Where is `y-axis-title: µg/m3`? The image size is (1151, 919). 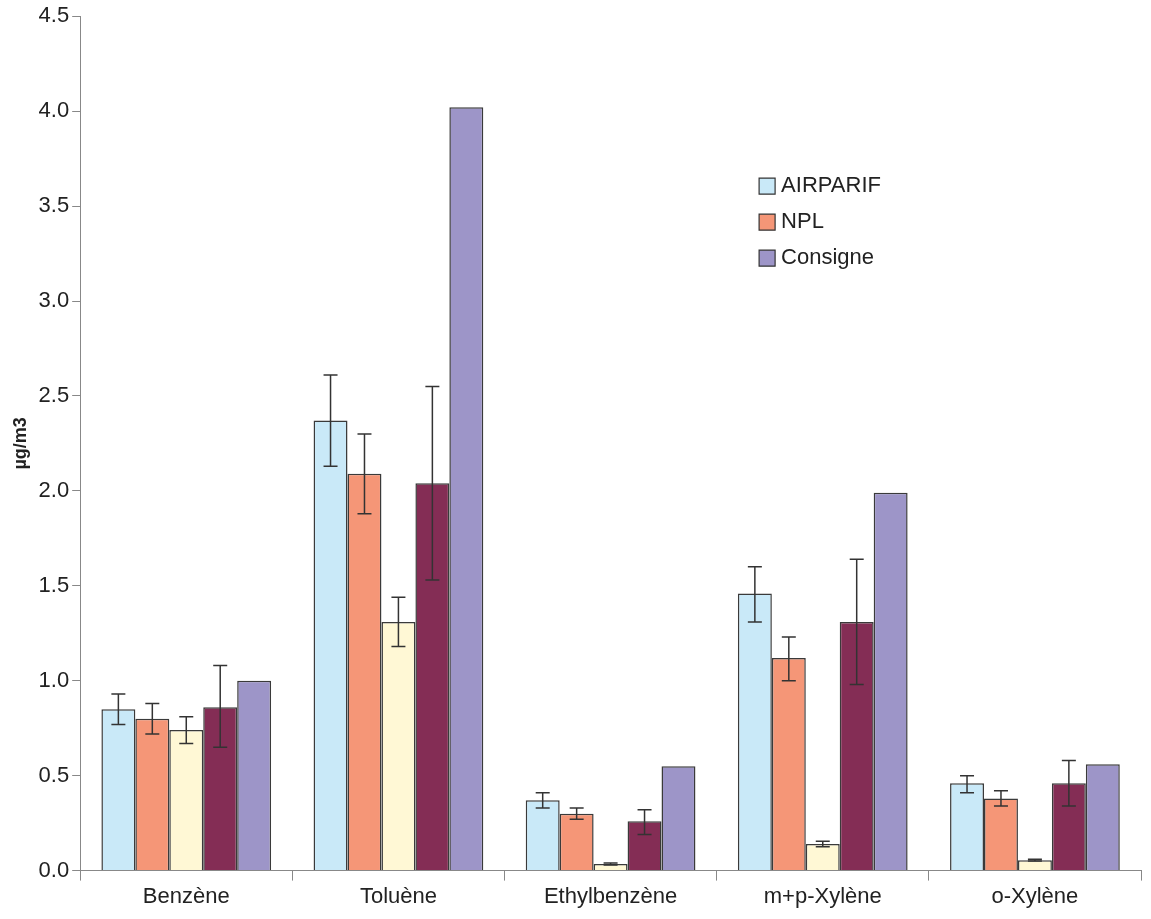 y-axis-title: µg/m3 is located at coordinates (19, 443).